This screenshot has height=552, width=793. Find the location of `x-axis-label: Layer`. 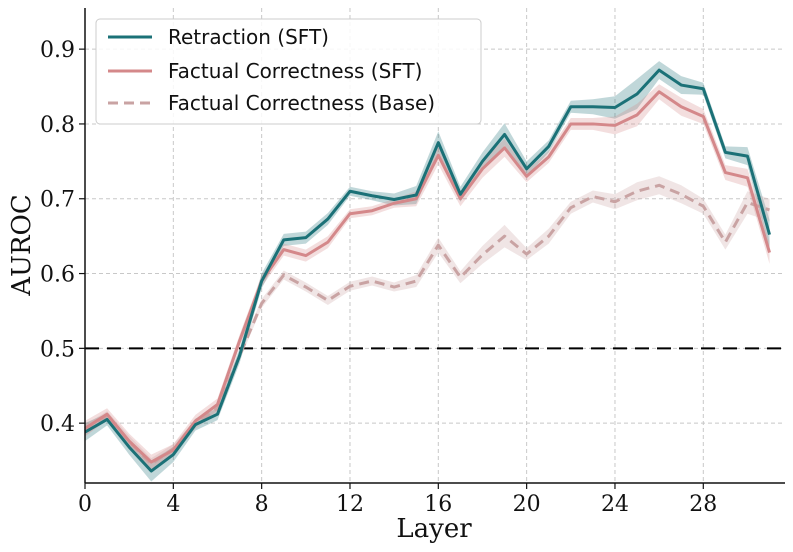

x-axis-label: Layer is located at coordinates (434, 529).